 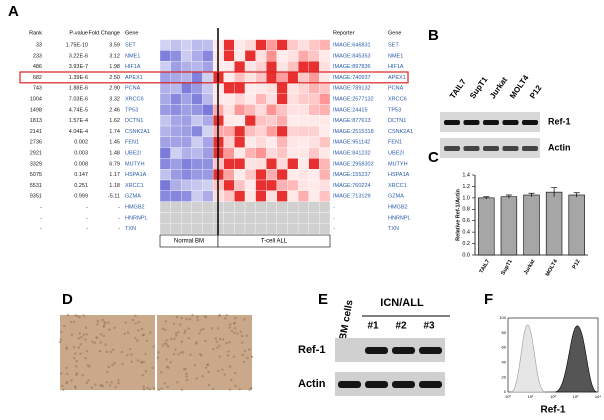 I want to click on table-cell: GZMA, so click(x=396, y=197).